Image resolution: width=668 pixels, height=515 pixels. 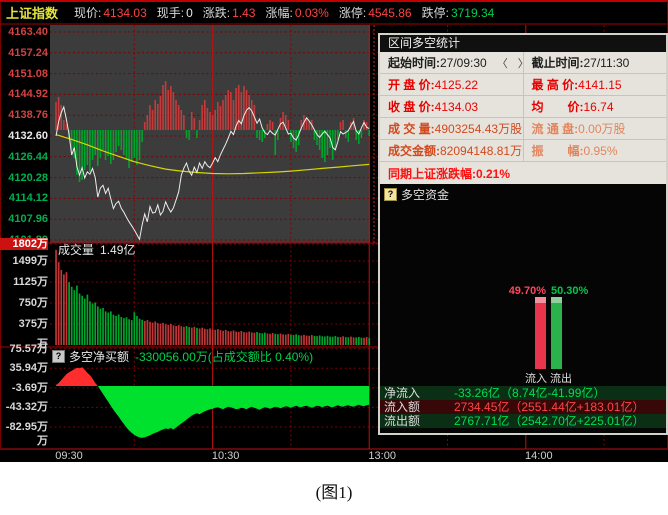 I want to click on time-axis-label: 09:30, so click(x=69, y=456).